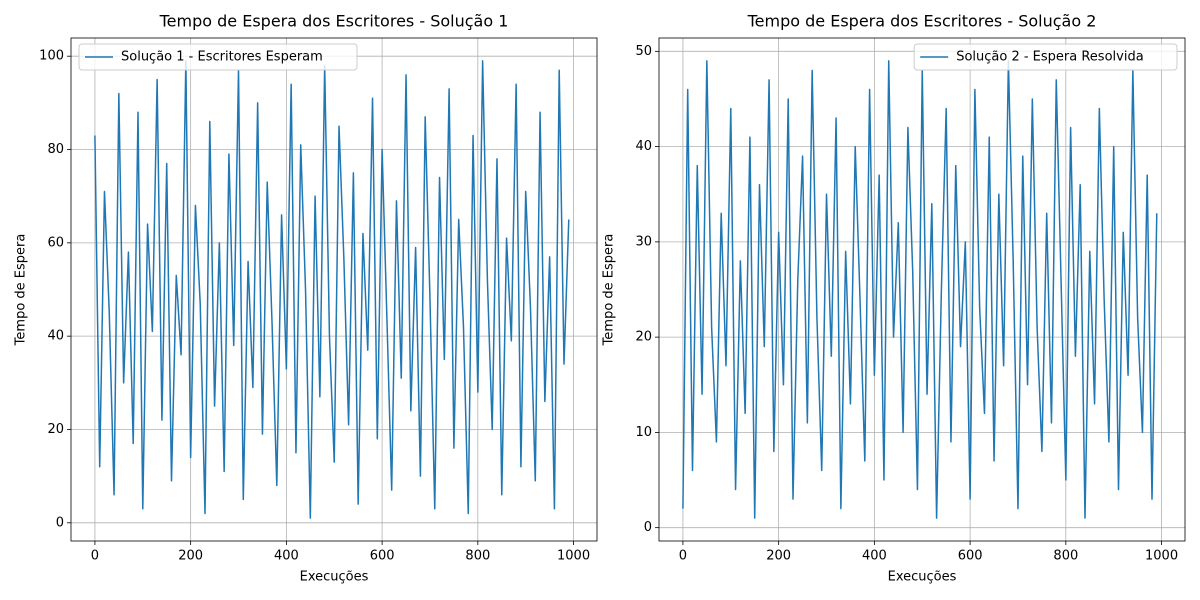  I want to click on legend: Solução 1 - Escritores Esperam, so click(218, 57).